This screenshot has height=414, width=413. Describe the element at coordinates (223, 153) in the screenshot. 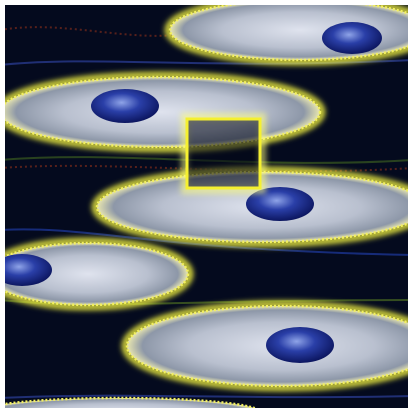

I see `selection-box` at that location.